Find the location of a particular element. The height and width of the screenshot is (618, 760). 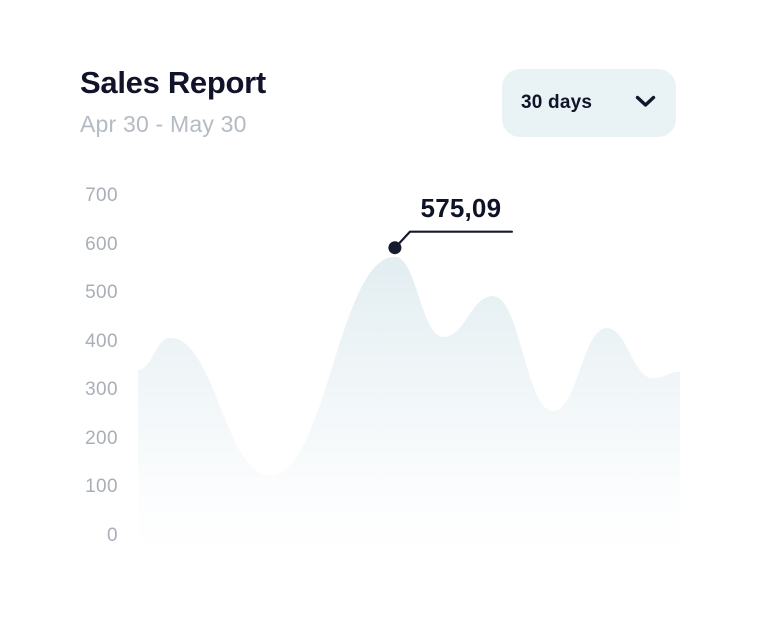

y-axis-tick: 0 is located at coordinates (112, 535).